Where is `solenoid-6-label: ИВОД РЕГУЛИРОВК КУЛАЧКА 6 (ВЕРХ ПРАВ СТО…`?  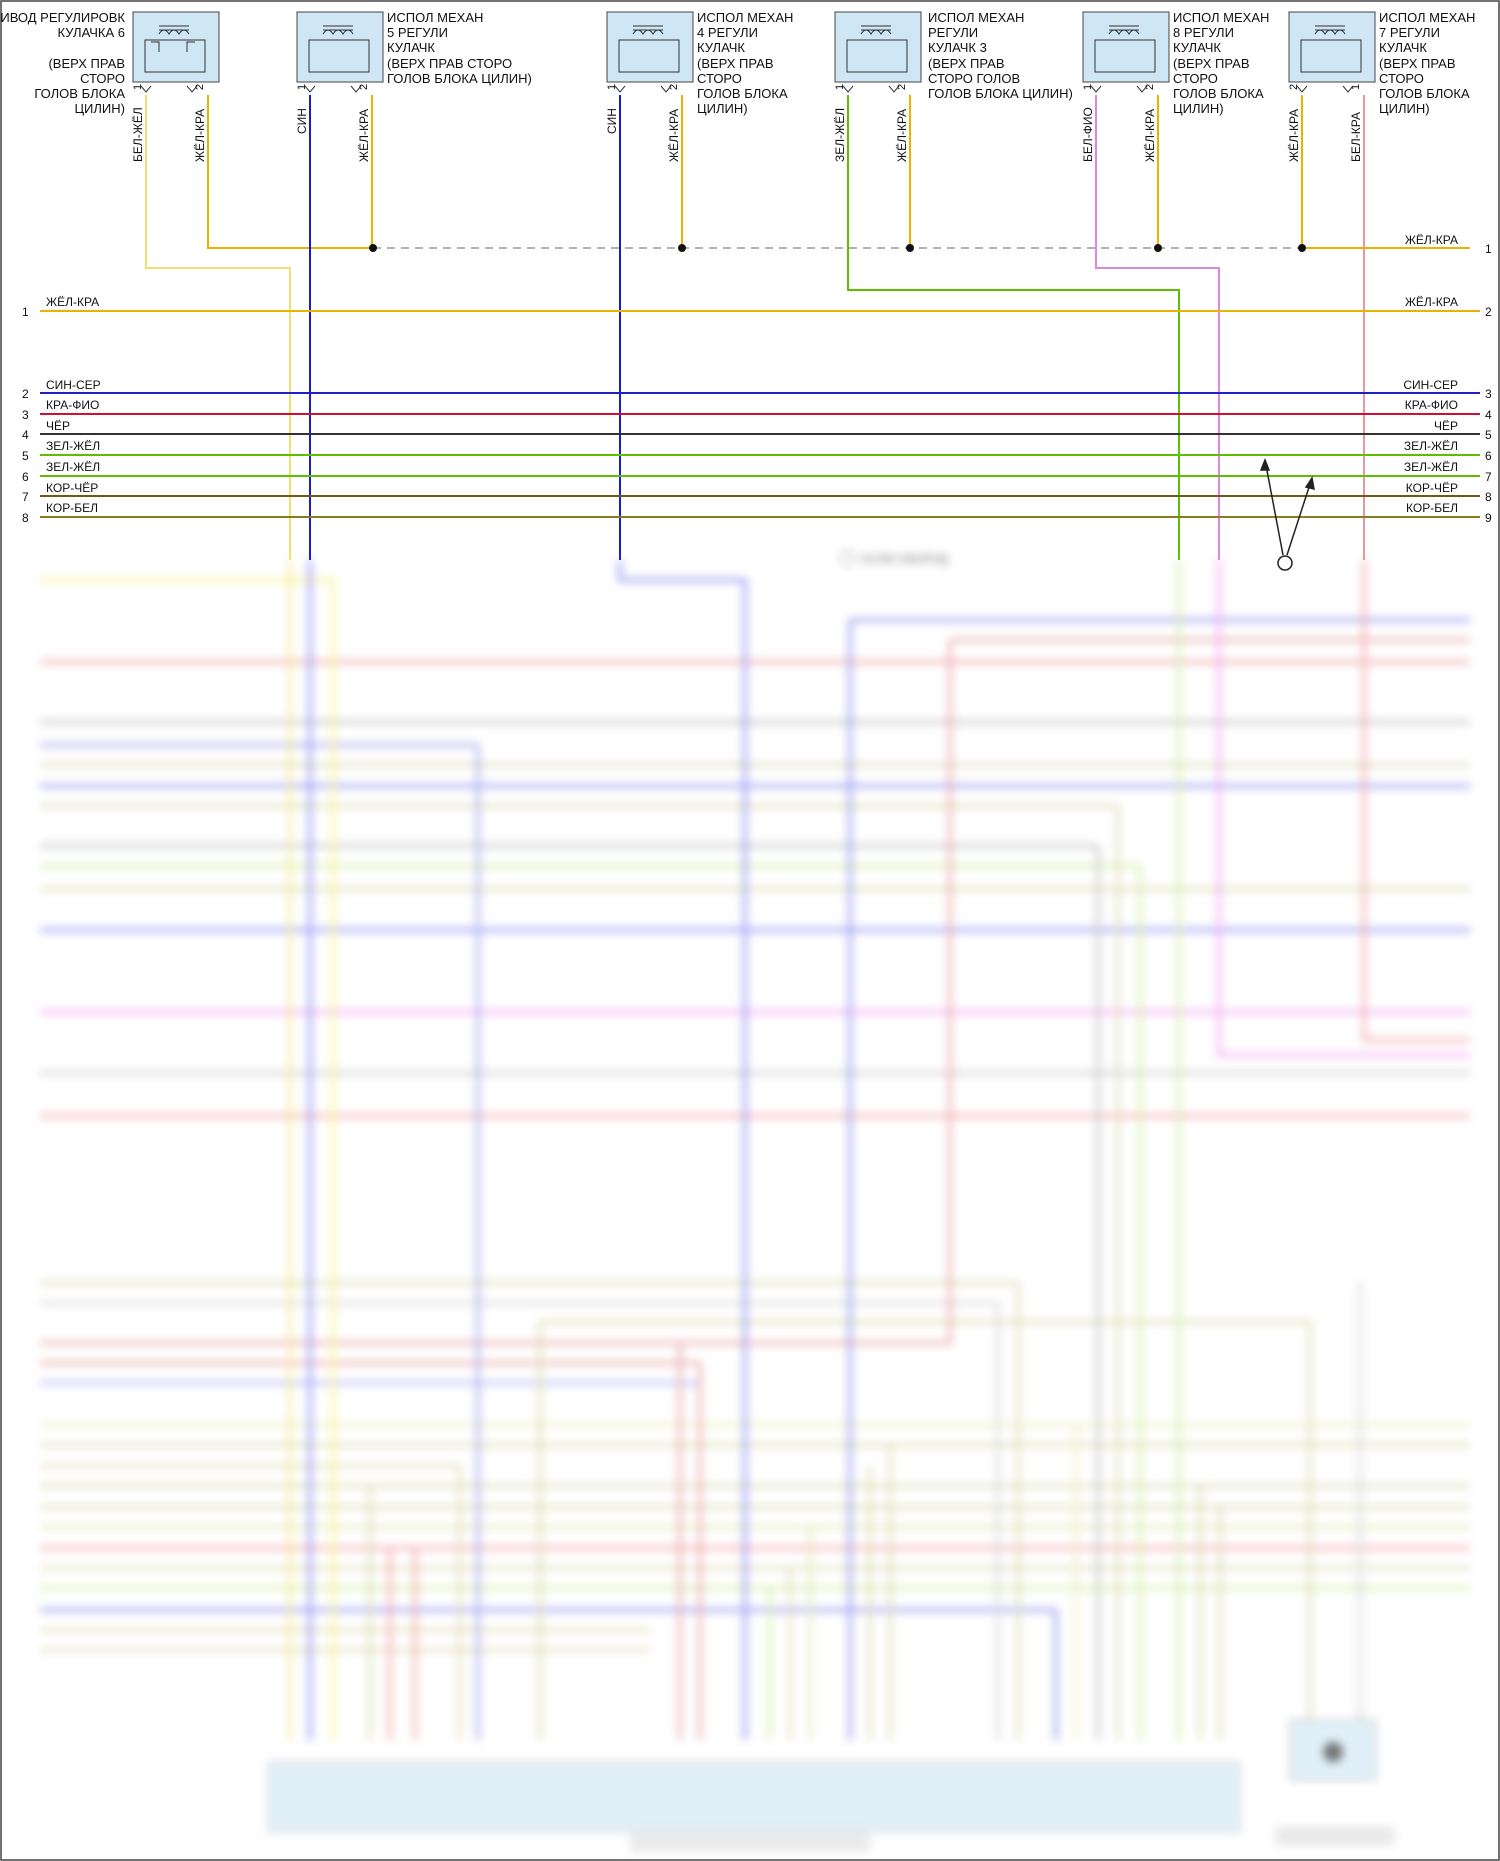 solenoid-6-label: ИВОД РЕГУЛИРОВК КУЛАЧКА 6 (ВЕРХ ПРАВ СТО… is located at coordinates (62, 63).